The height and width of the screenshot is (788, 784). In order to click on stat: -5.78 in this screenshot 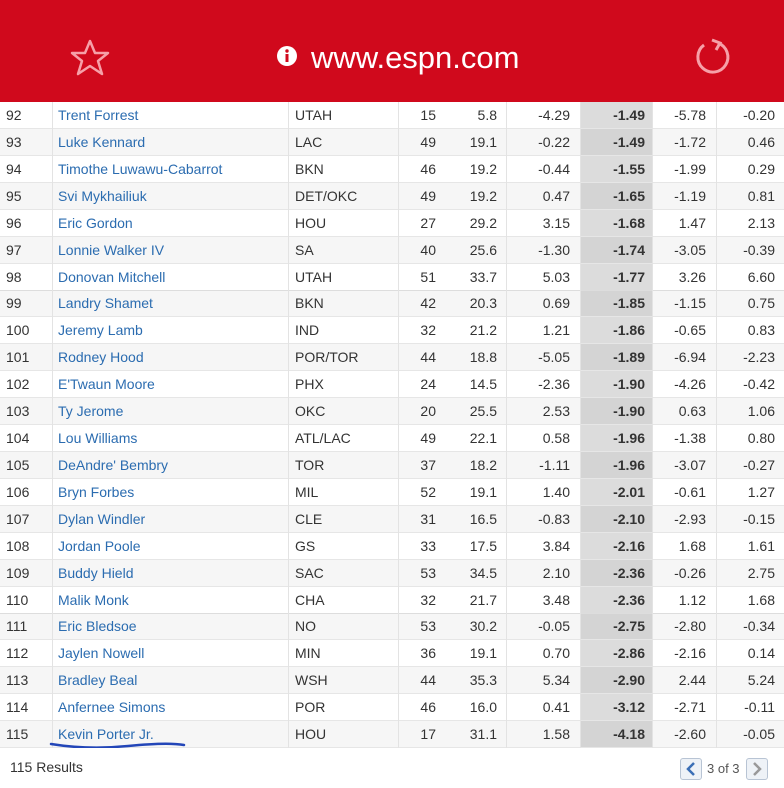, I will do `click(690, 115)`.